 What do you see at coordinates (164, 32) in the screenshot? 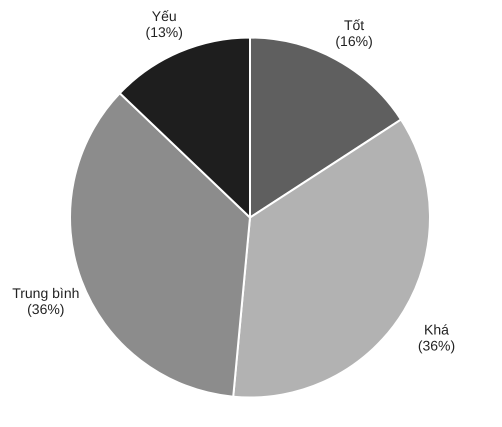
I see `data-label: (13%)` at bounding box center [164, 32].